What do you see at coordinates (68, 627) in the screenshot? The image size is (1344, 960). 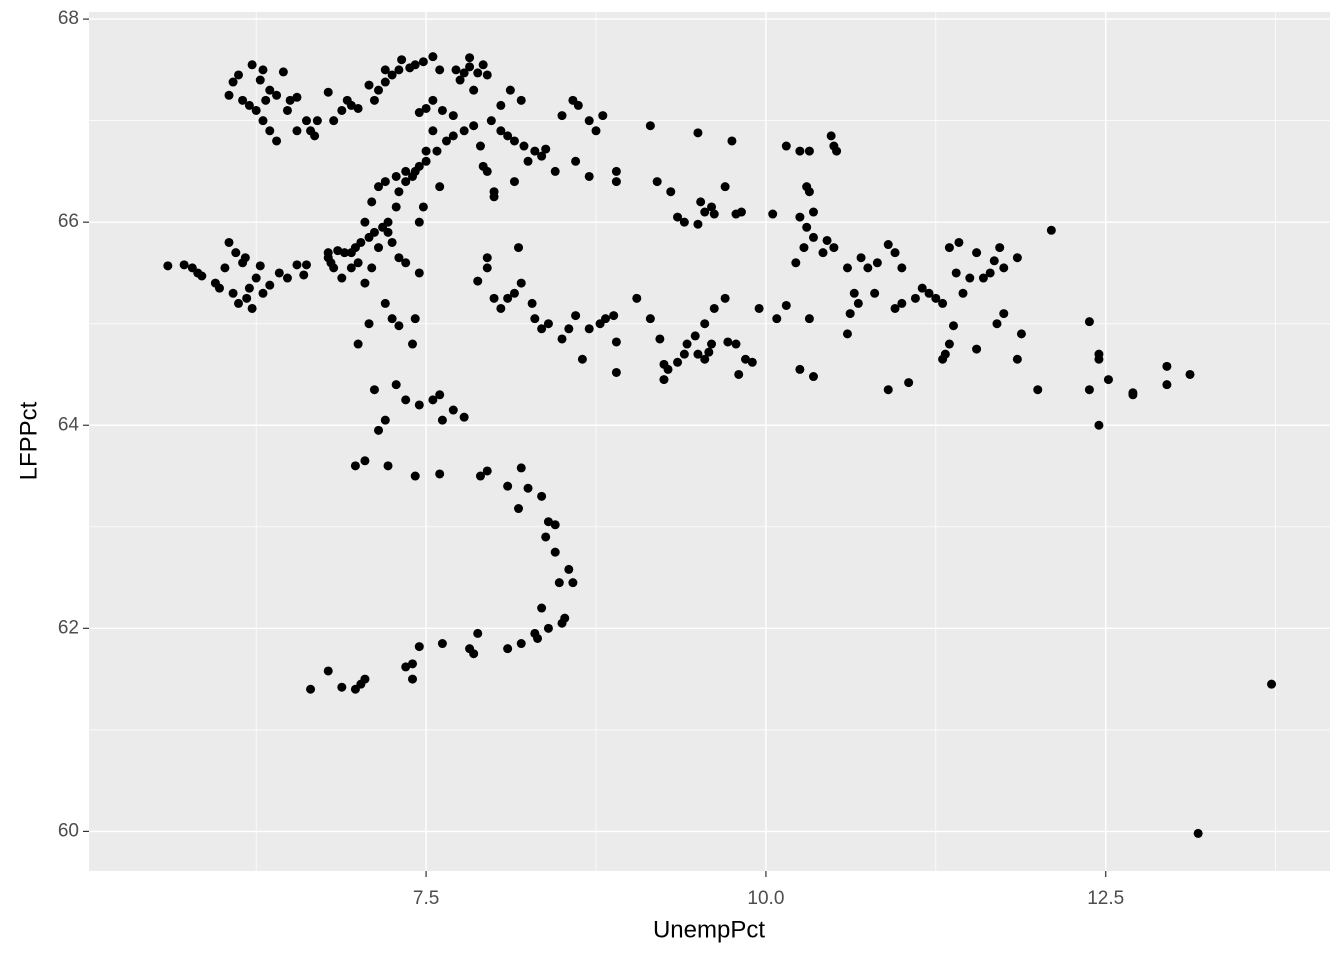 I see `y-tick-label: 62` at bounding box center [68, 627].